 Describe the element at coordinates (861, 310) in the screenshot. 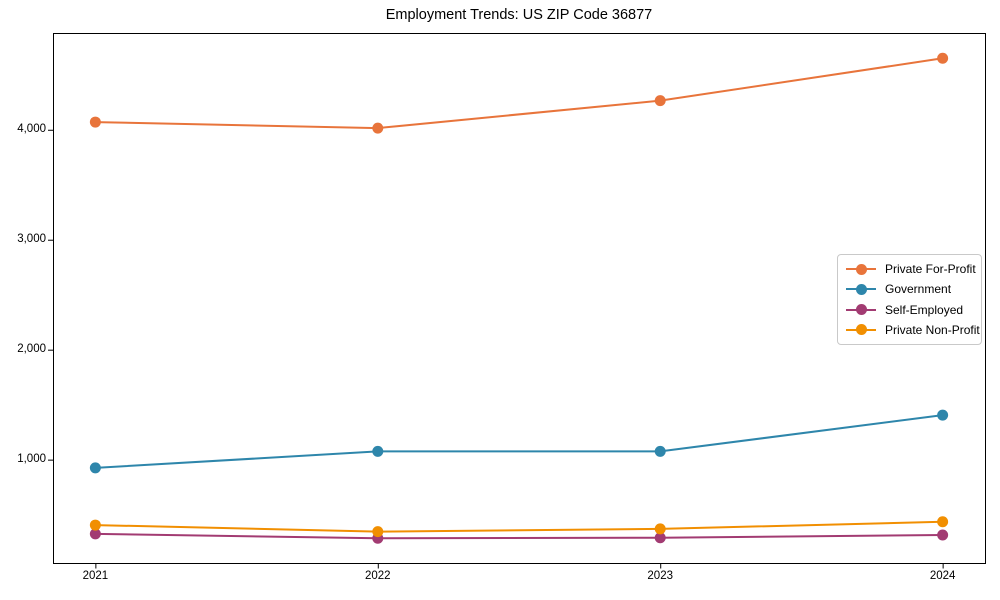

I see `legend-marker-self-employed` at that location.